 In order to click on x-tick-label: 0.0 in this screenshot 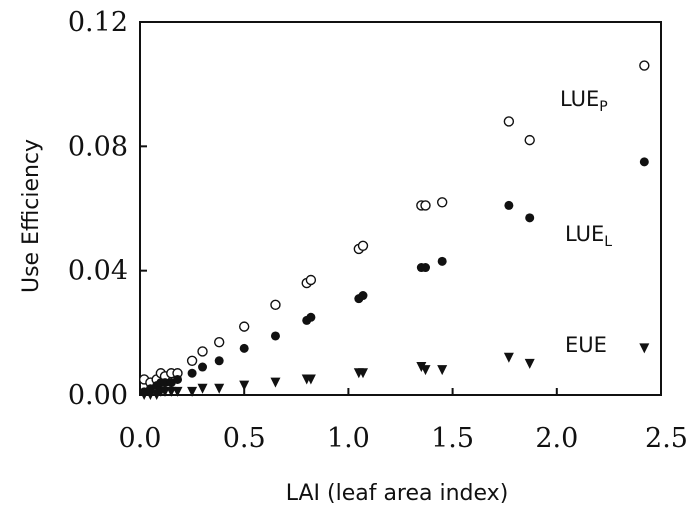, I will do `click(140, 438)`.